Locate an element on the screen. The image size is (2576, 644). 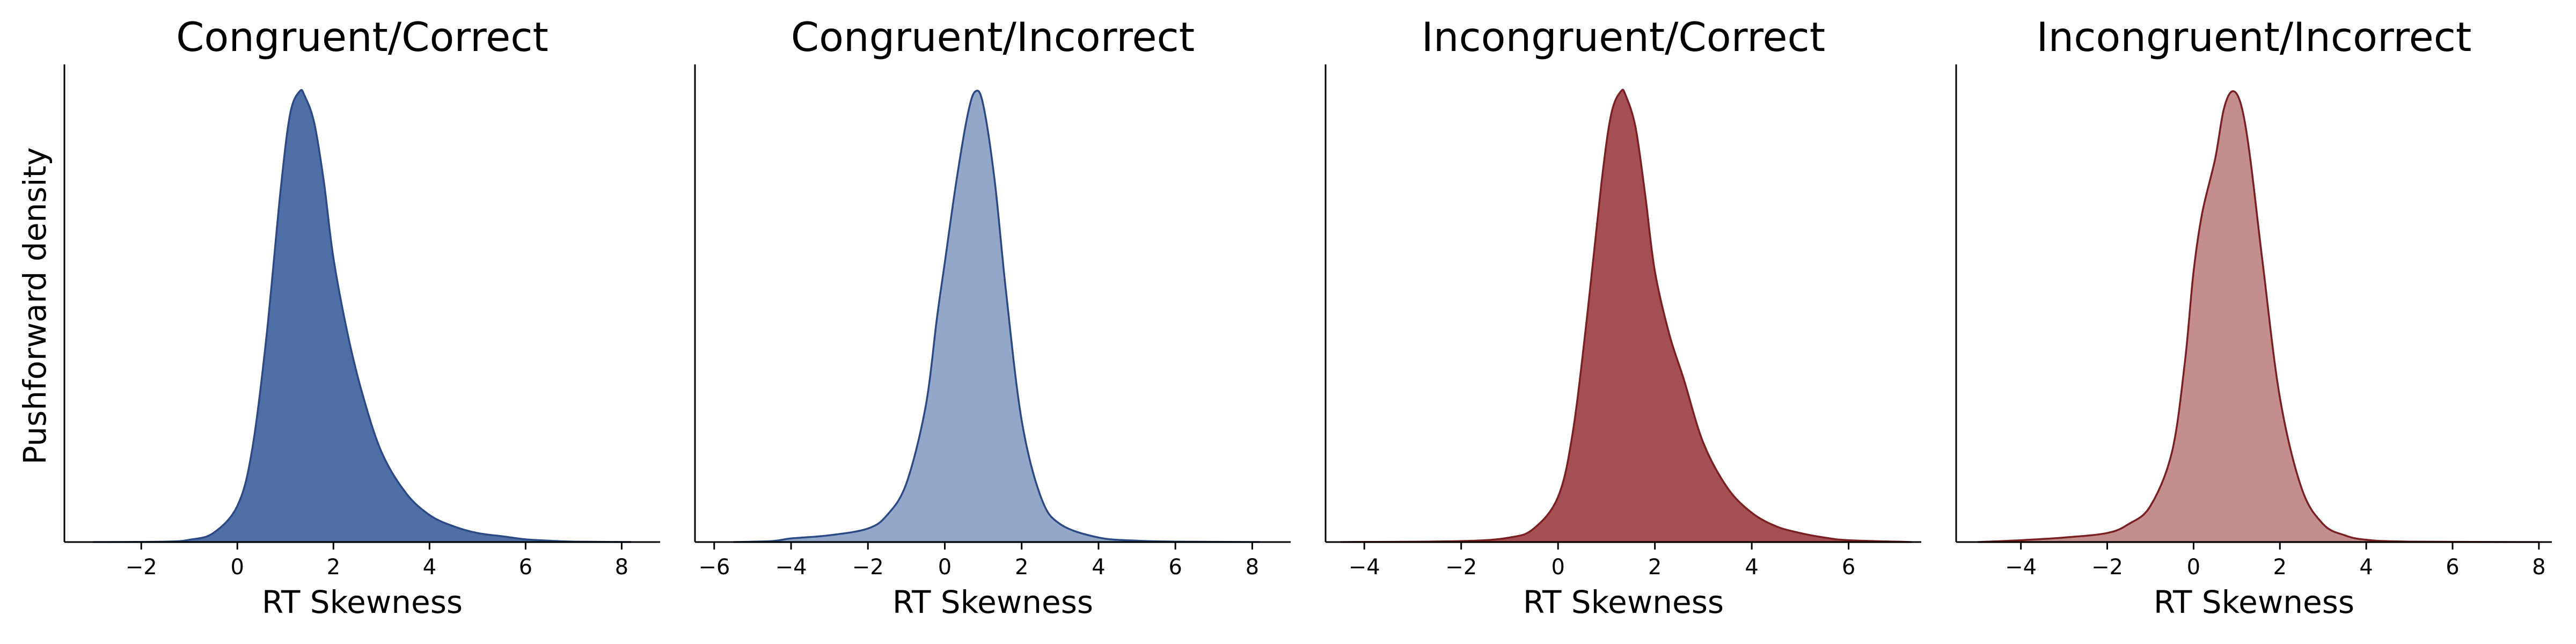
x-tick-label: −6 is located at coordinates (714, 567).